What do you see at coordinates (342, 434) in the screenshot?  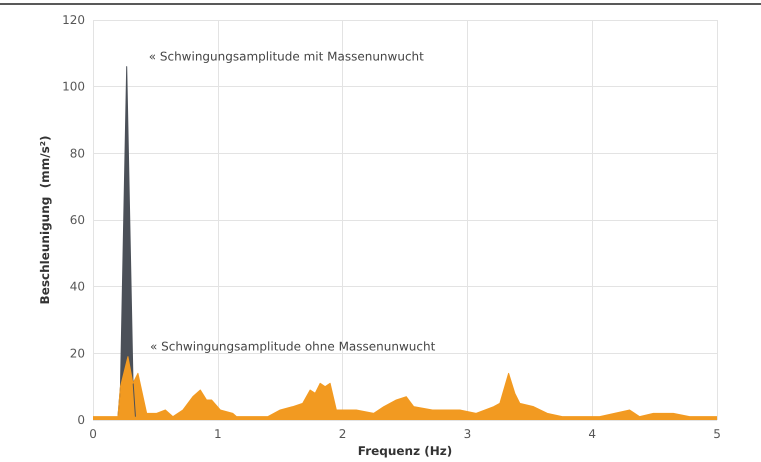 I see `x-tick-label: 2` at bounding box center [342, 434].